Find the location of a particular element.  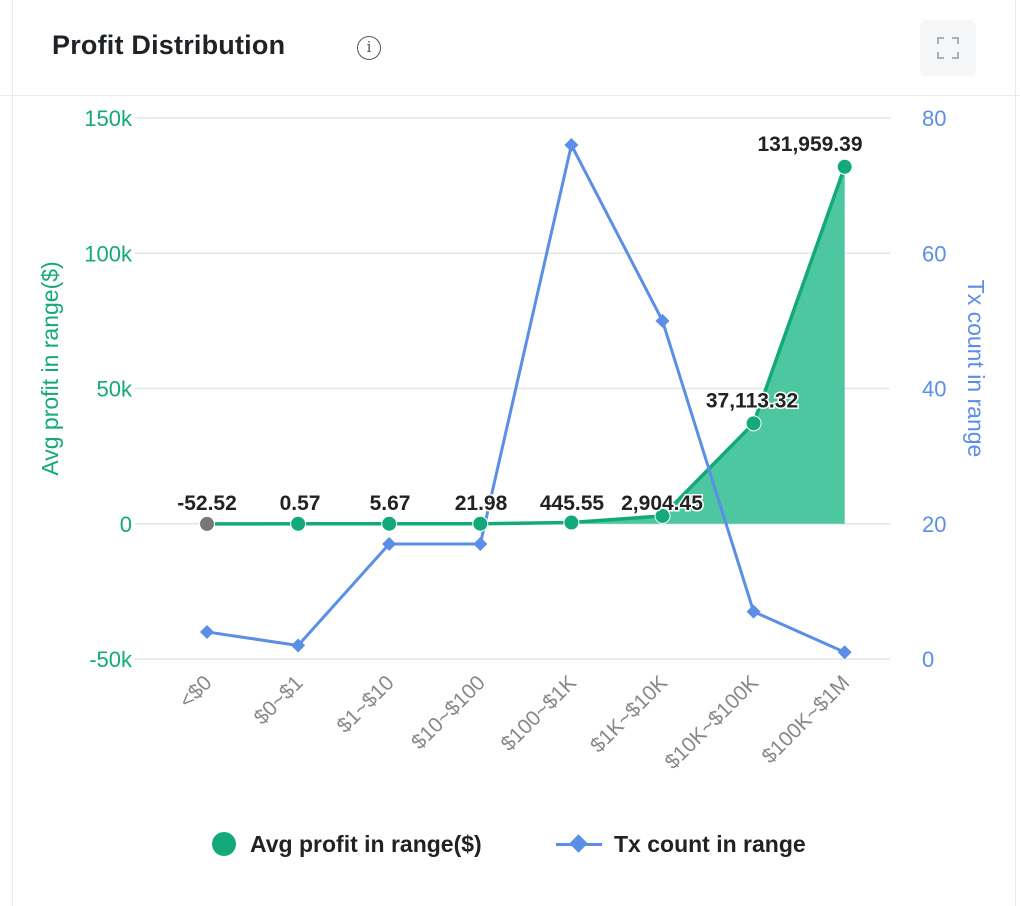

profit-data-label: 21.98 is located at coordinates (481, 503).